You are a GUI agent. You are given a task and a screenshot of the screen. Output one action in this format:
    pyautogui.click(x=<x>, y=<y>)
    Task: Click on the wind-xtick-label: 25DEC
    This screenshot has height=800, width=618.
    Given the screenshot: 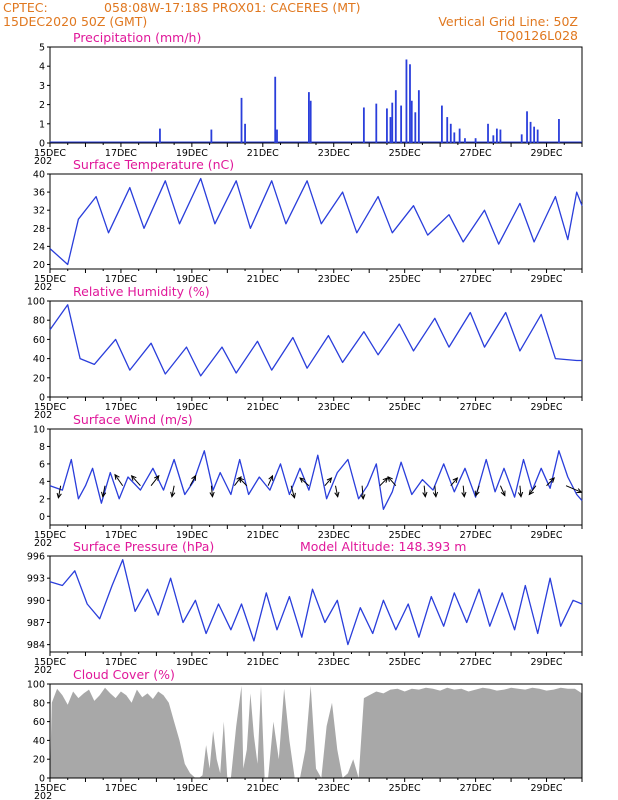 What is the action you would take?
    pyautogui.click(x=405, y=535)
    